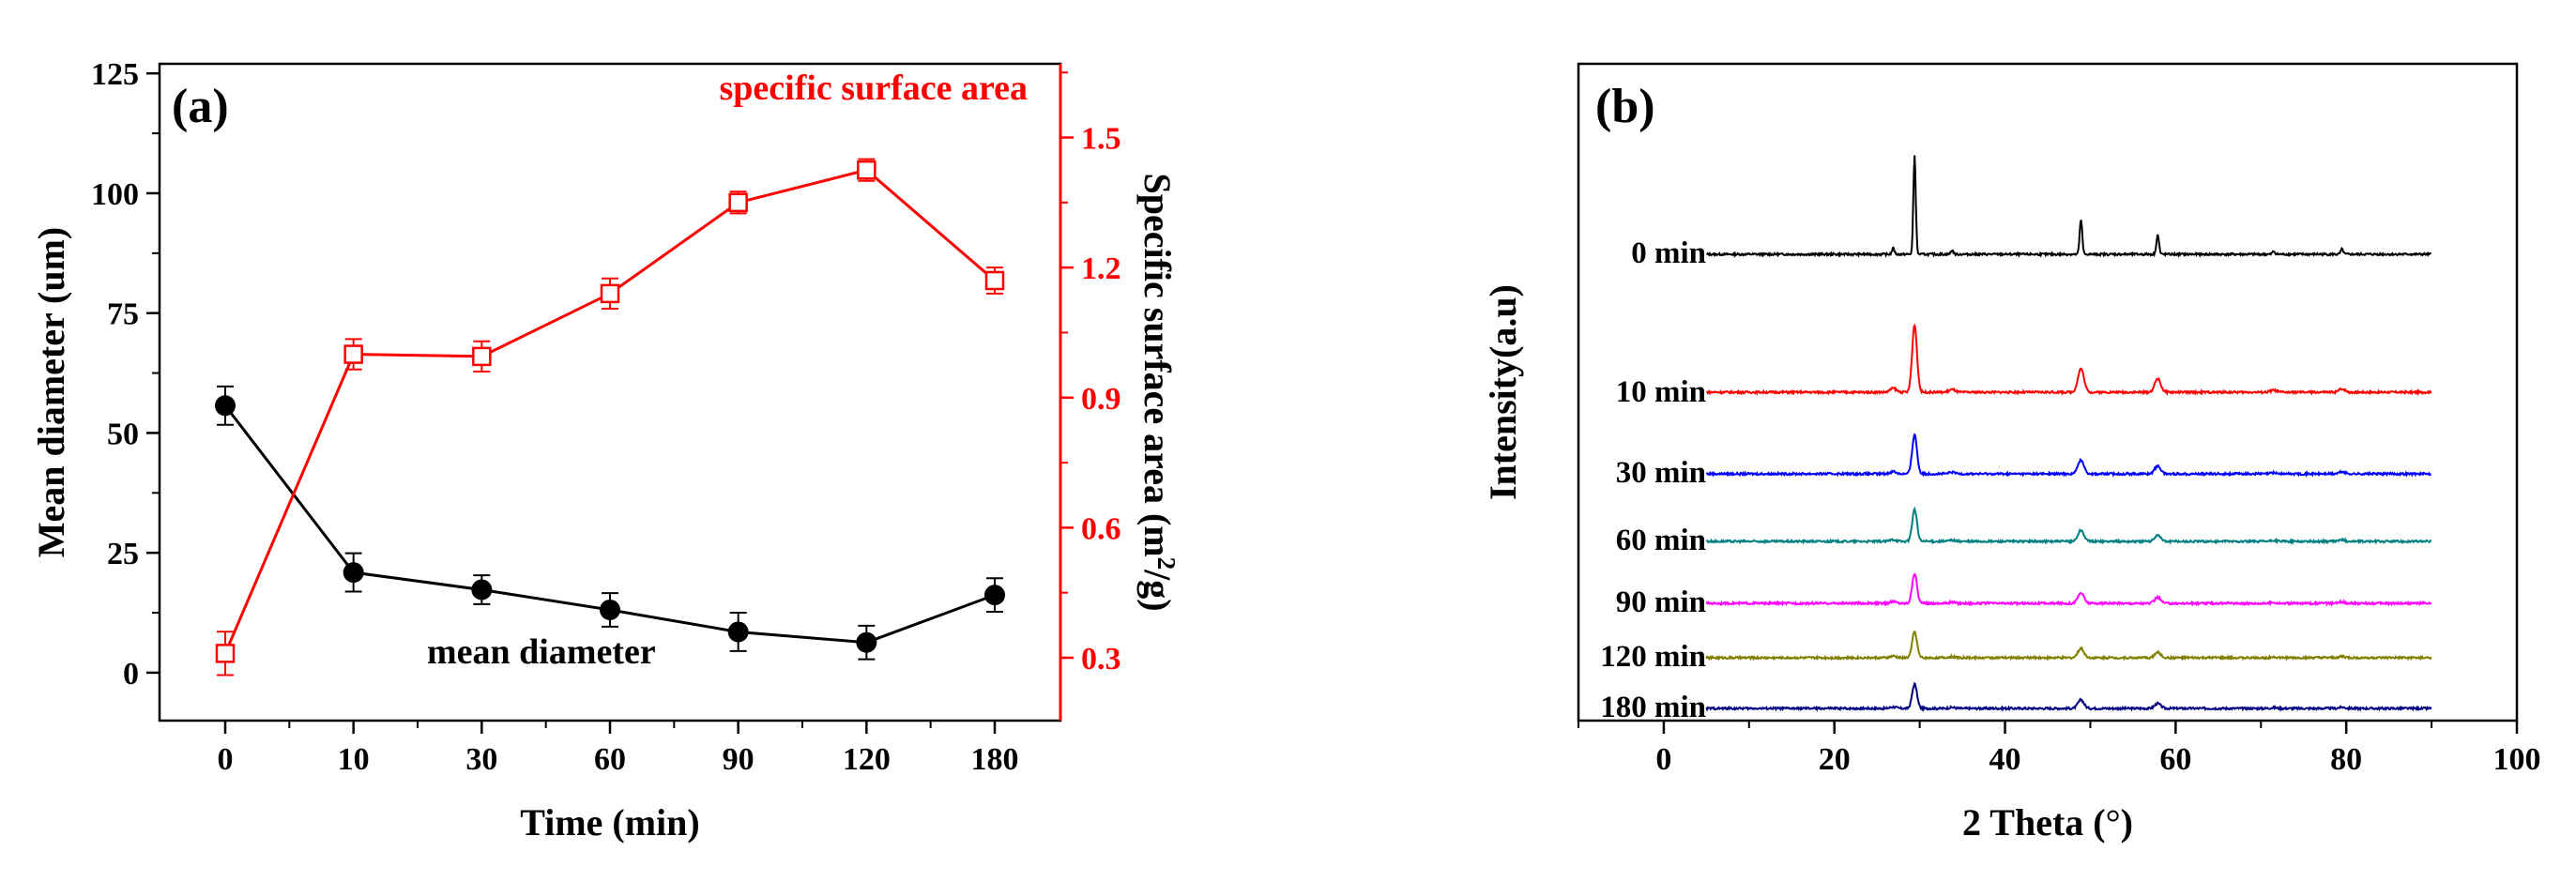 The height and width of the screenshot is (882, 2576). I want to click on series-label-b: 90 min, so click(1661, 602).